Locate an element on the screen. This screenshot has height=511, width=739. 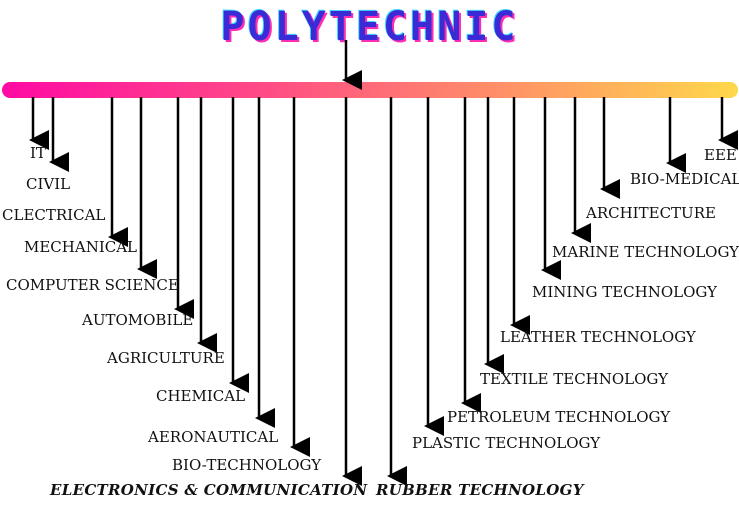
branch-label-civil: CIVIL is located at coordinates (48, 184).